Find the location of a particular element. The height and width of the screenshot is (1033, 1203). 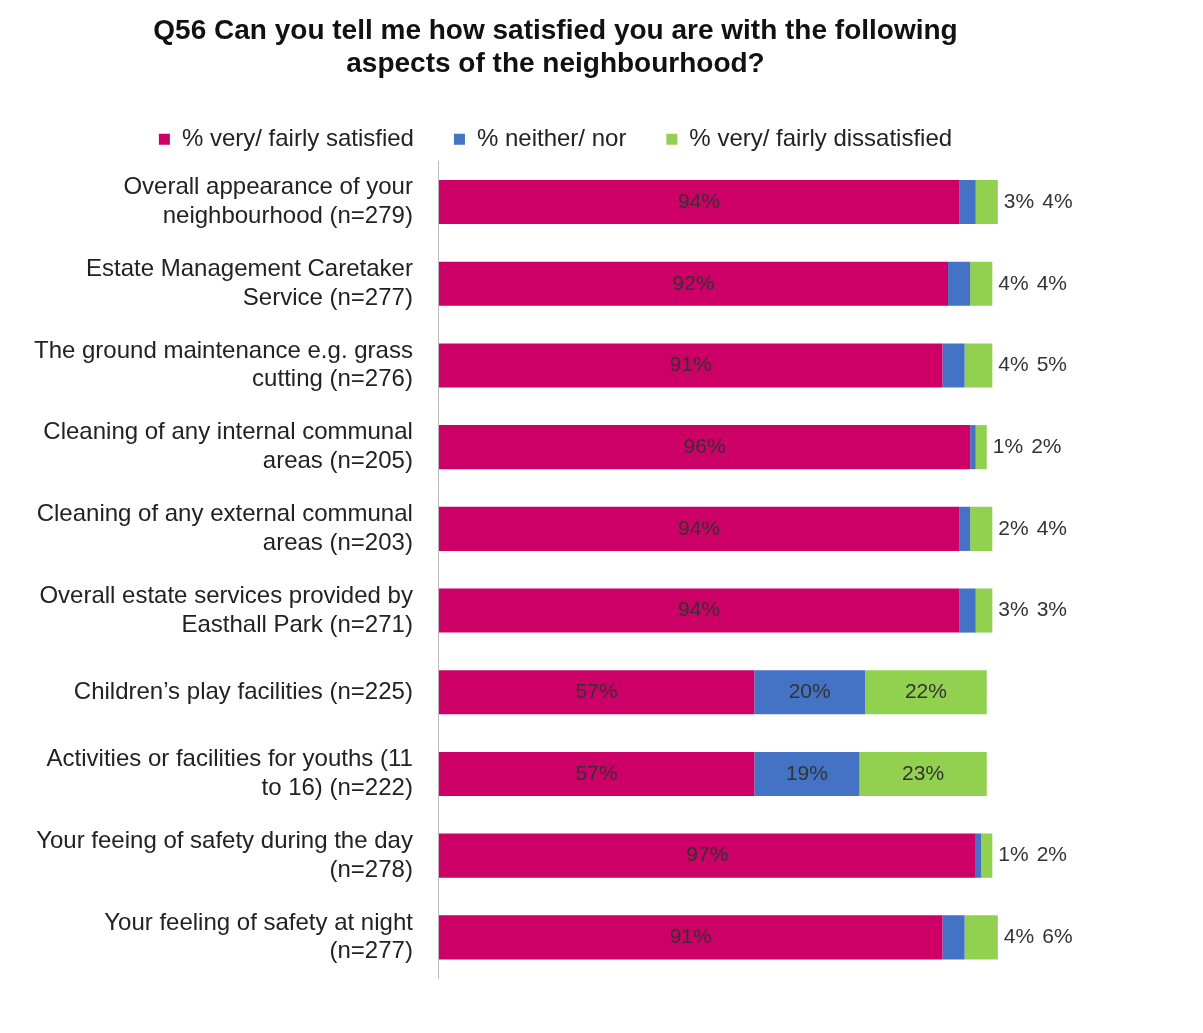

y-tick-label: The ground maintenance e.g. grass cutting (n=276) is located at coordinates (223, 363).